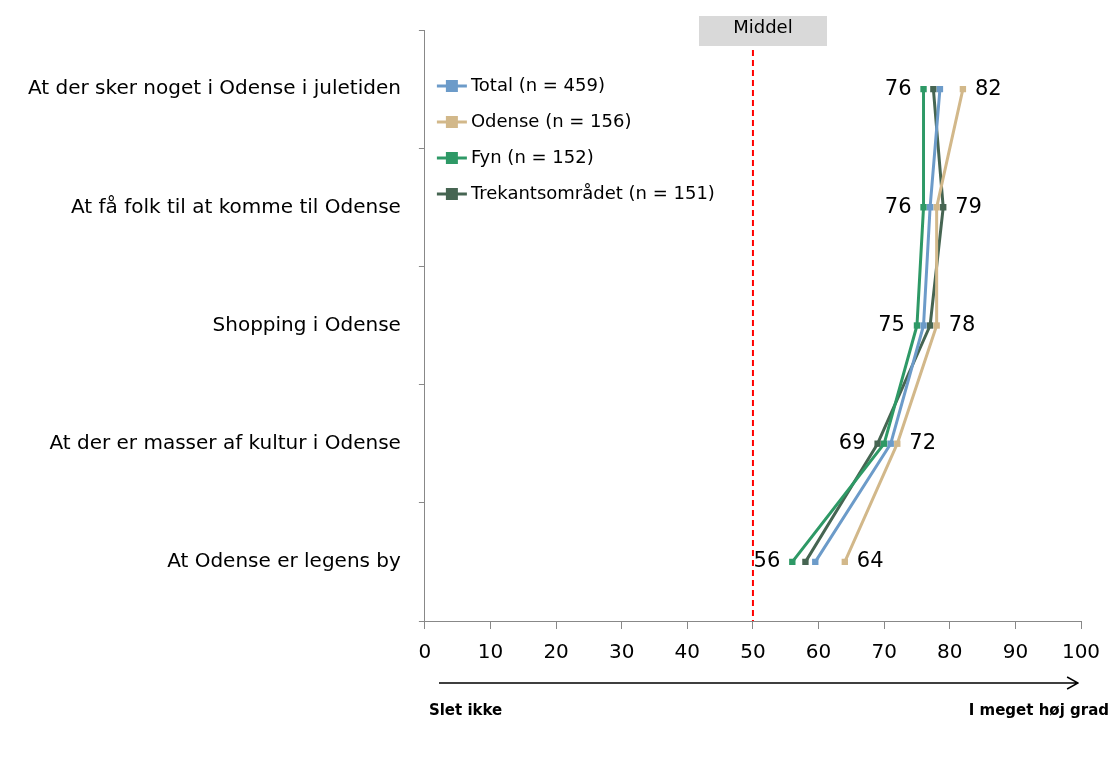  Describe the element at coordinates (687, 651) in the screenshot. I see `x-tick-label: 40` at that location.